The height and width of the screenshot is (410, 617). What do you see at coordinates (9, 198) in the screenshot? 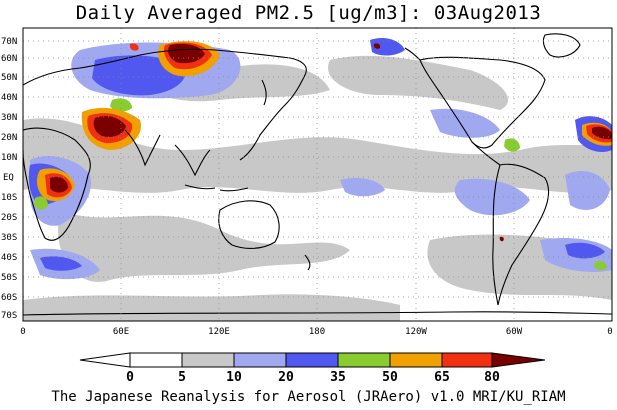
I see `lat-label: 10S` at bounding box center [9, 198].